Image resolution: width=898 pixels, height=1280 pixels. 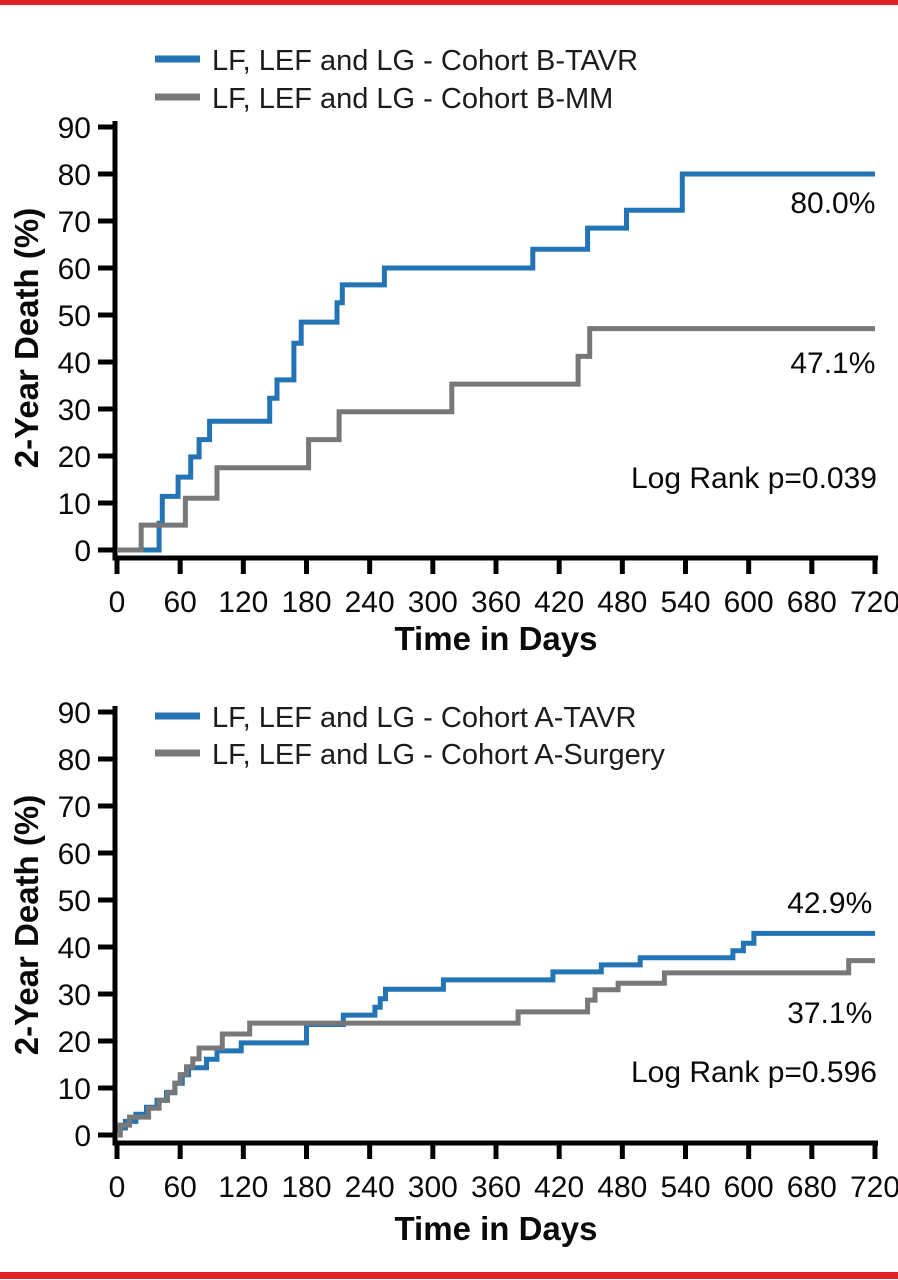 I want to click on endpoint-label-b-mm: 47.1%, so click(x=832, y=363).